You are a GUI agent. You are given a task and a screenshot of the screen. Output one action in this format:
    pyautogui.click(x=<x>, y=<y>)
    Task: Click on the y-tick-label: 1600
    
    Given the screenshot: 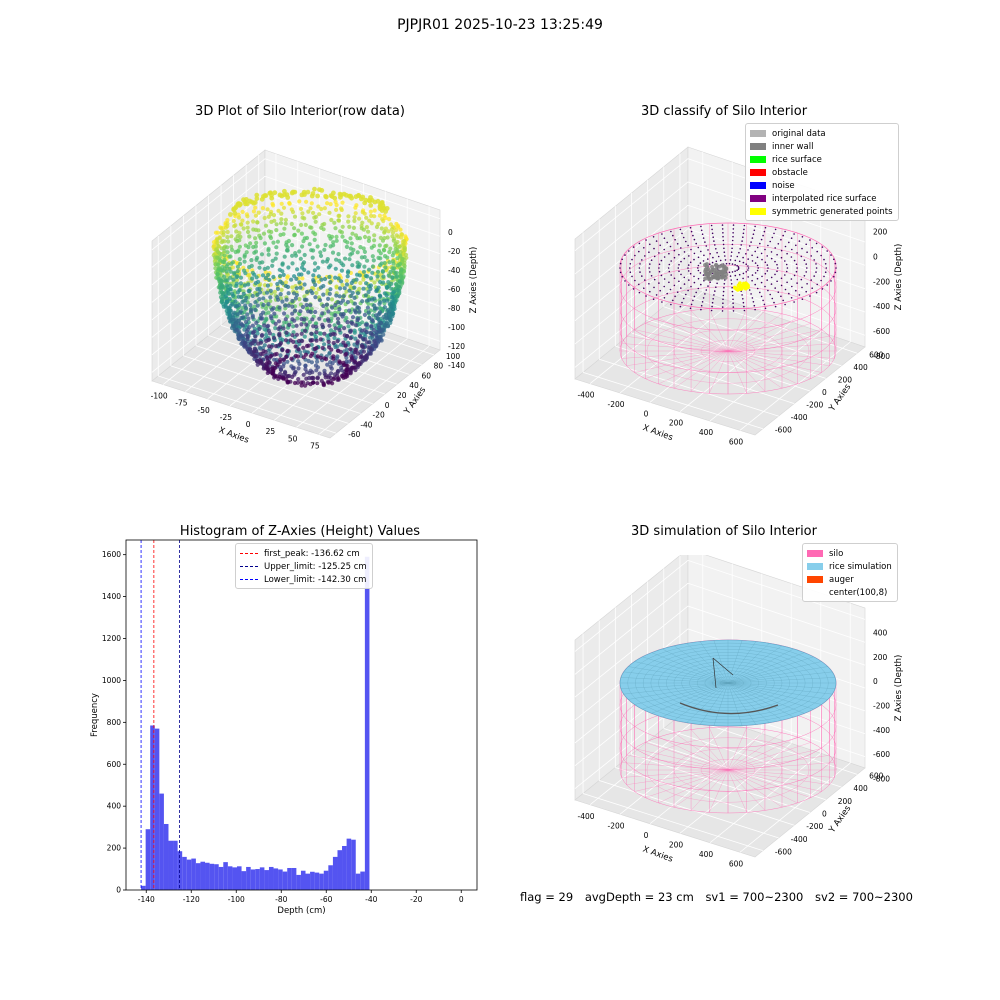 What is the action you would take?
    pyautogui.click(x=111, y=554)
    